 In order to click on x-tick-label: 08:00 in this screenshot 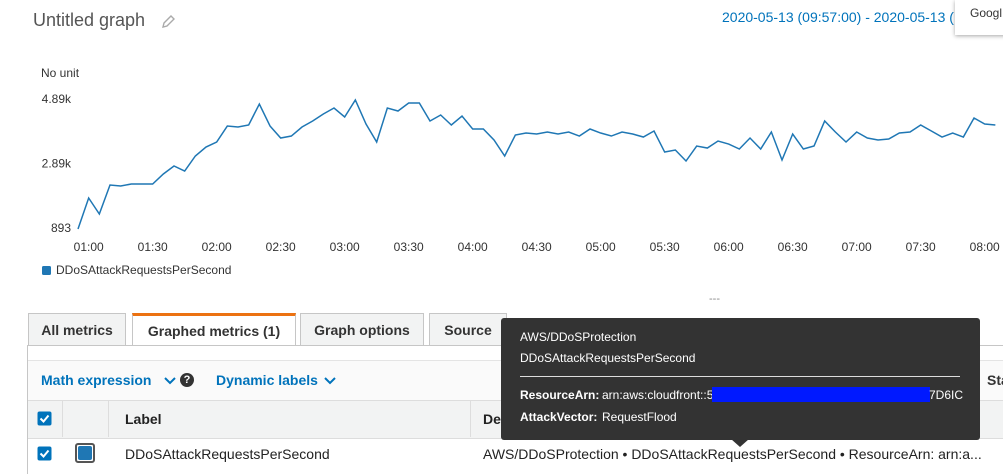, I will do `click(985, 247)`.